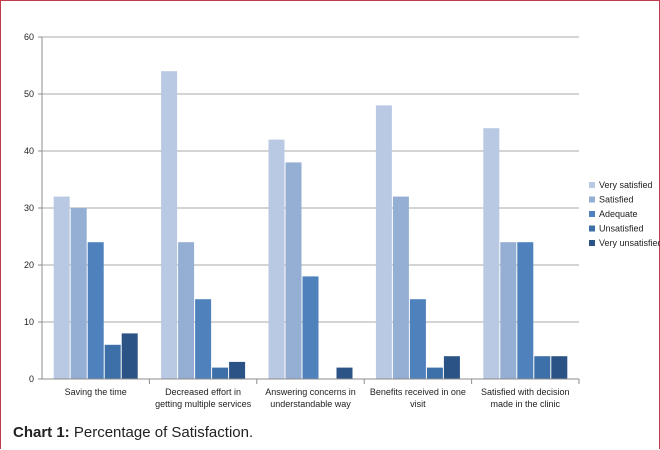 This screenshot has height=450, width=660. Describe the element at coordinates (31, 379) in the screenshot. I see `y-tick-label: 0` at that location.